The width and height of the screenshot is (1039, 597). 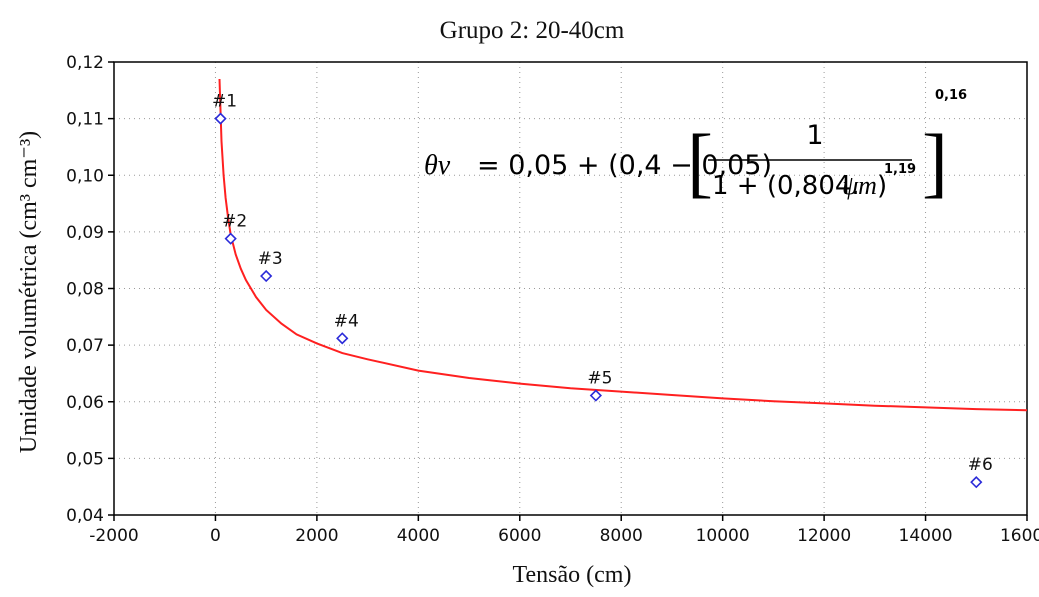 What do you see at coordinates (85, 176) in the screenshot?
I see `y-tick-label: 0,10` at bounding box center [85, 176].